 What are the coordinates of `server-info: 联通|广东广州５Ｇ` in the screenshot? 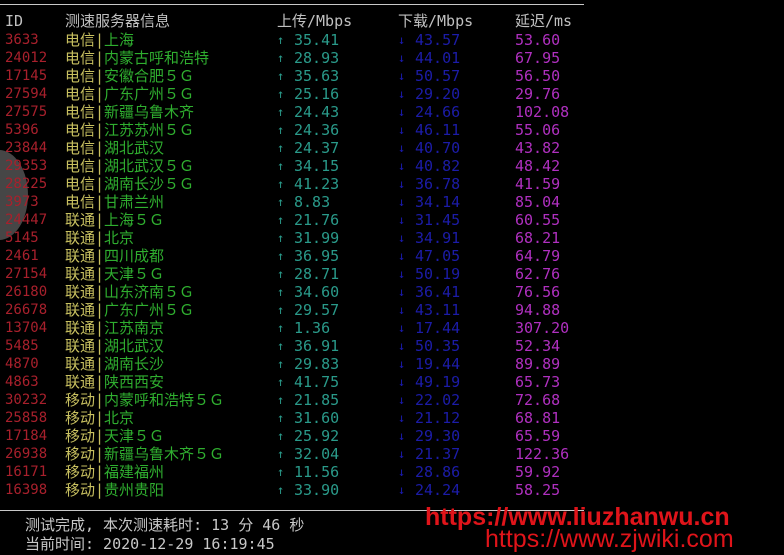 It's located at (129, 310).